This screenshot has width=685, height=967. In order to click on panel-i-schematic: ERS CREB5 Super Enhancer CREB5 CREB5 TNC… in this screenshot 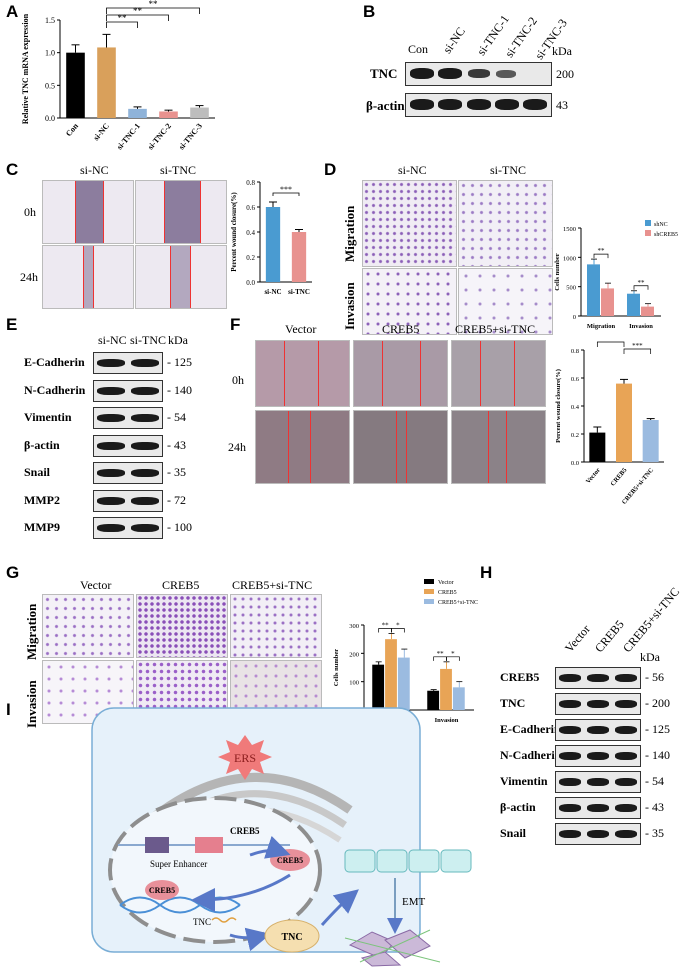, I will do `click(281, 837)`.